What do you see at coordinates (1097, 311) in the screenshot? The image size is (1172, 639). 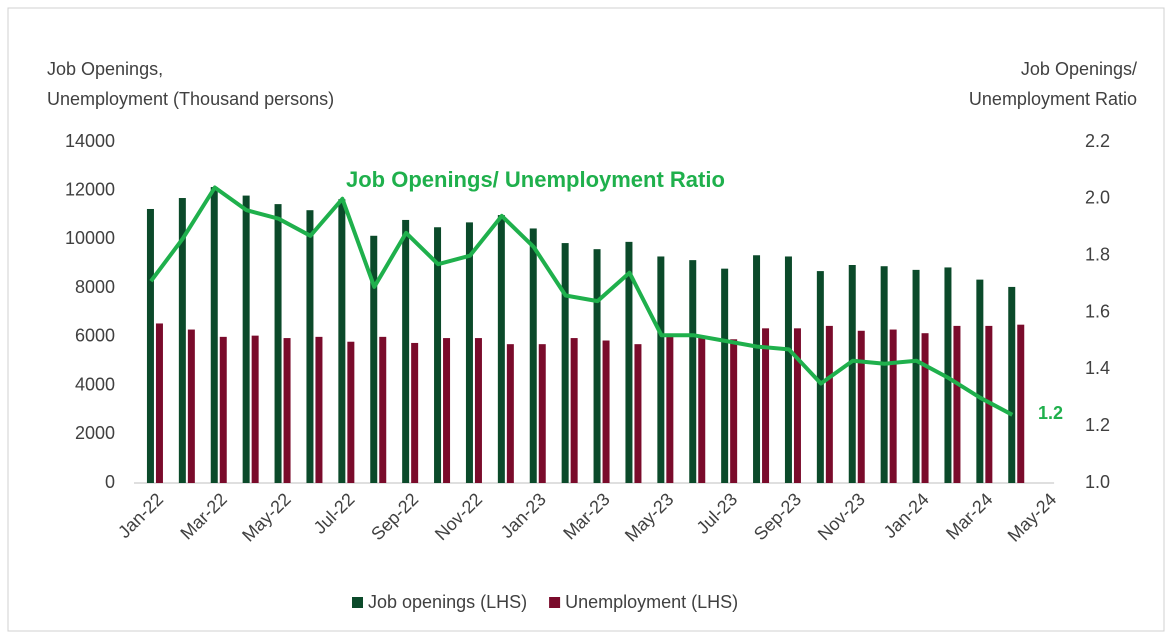 I see `y2-tick-label: 1.6` at bounding box center [1097, 311].